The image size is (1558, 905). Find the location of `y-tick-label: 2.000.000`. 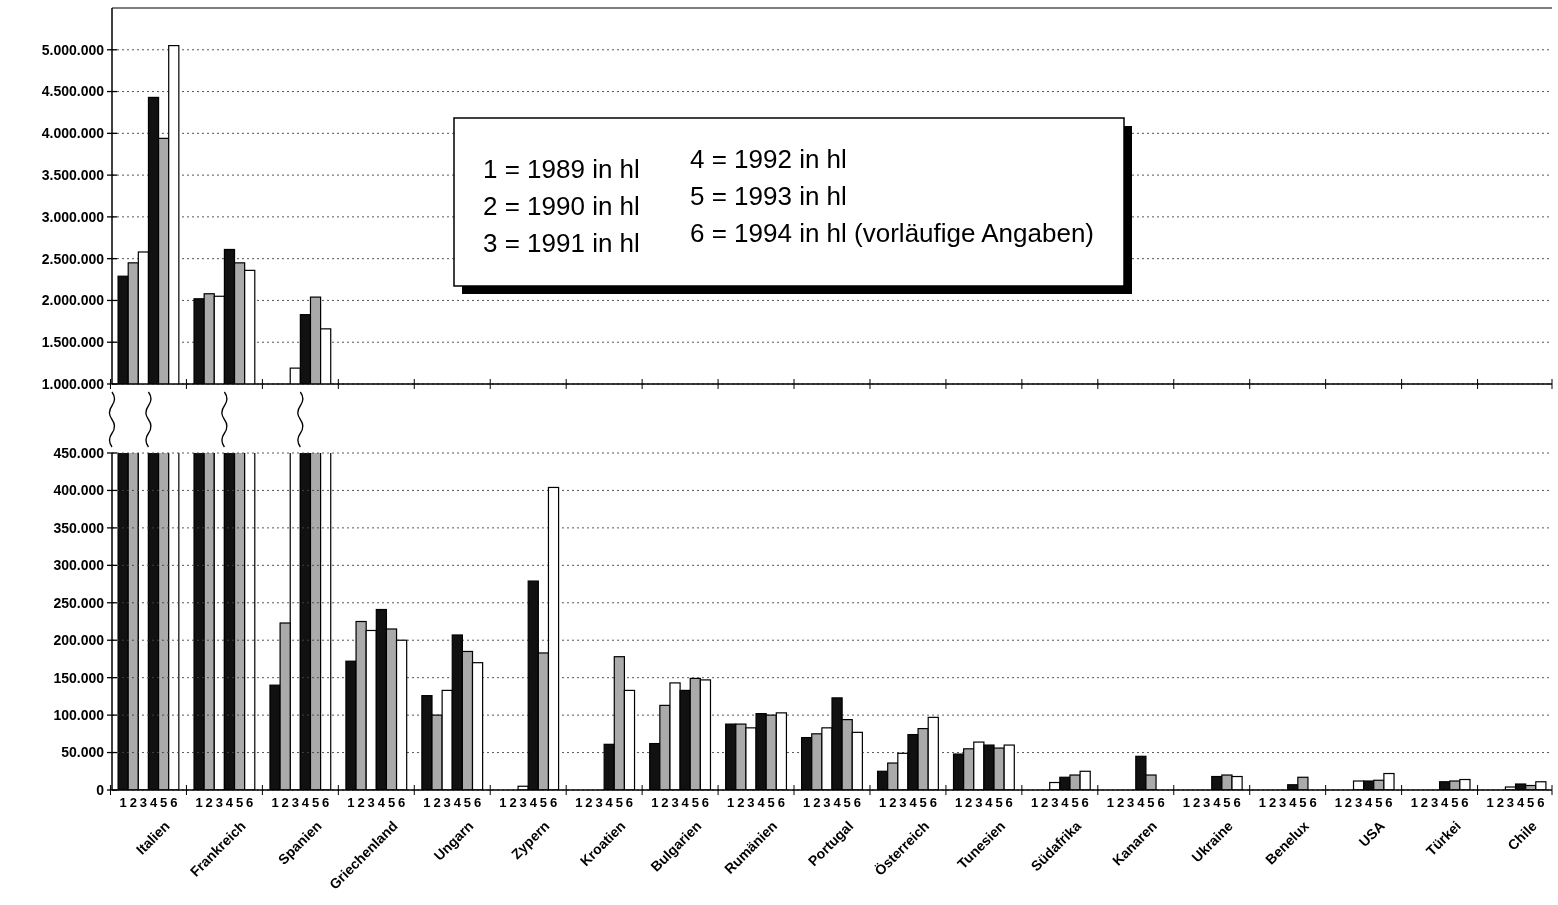

y-tick-label: 2.000.000 is located at coordinates (73, 300).